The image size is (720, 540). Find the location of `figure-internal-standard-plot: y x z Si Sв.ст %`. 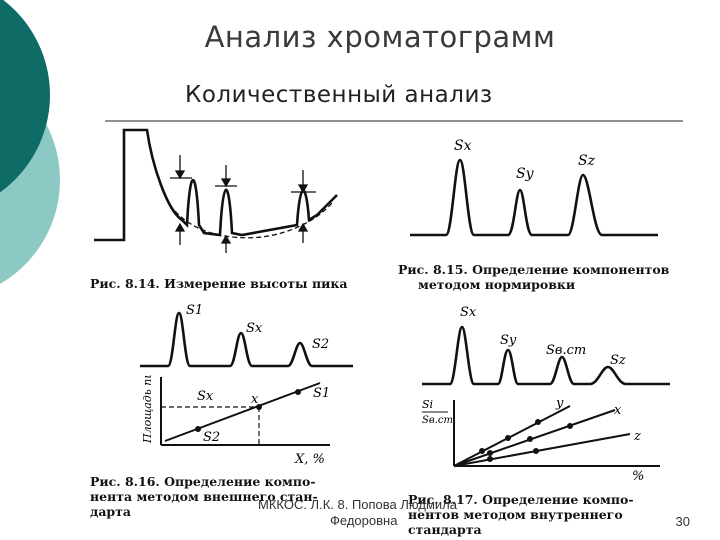

figure-internal-standard-plot: y x z Si Sв.ст % is located at coordinates (541, 439).